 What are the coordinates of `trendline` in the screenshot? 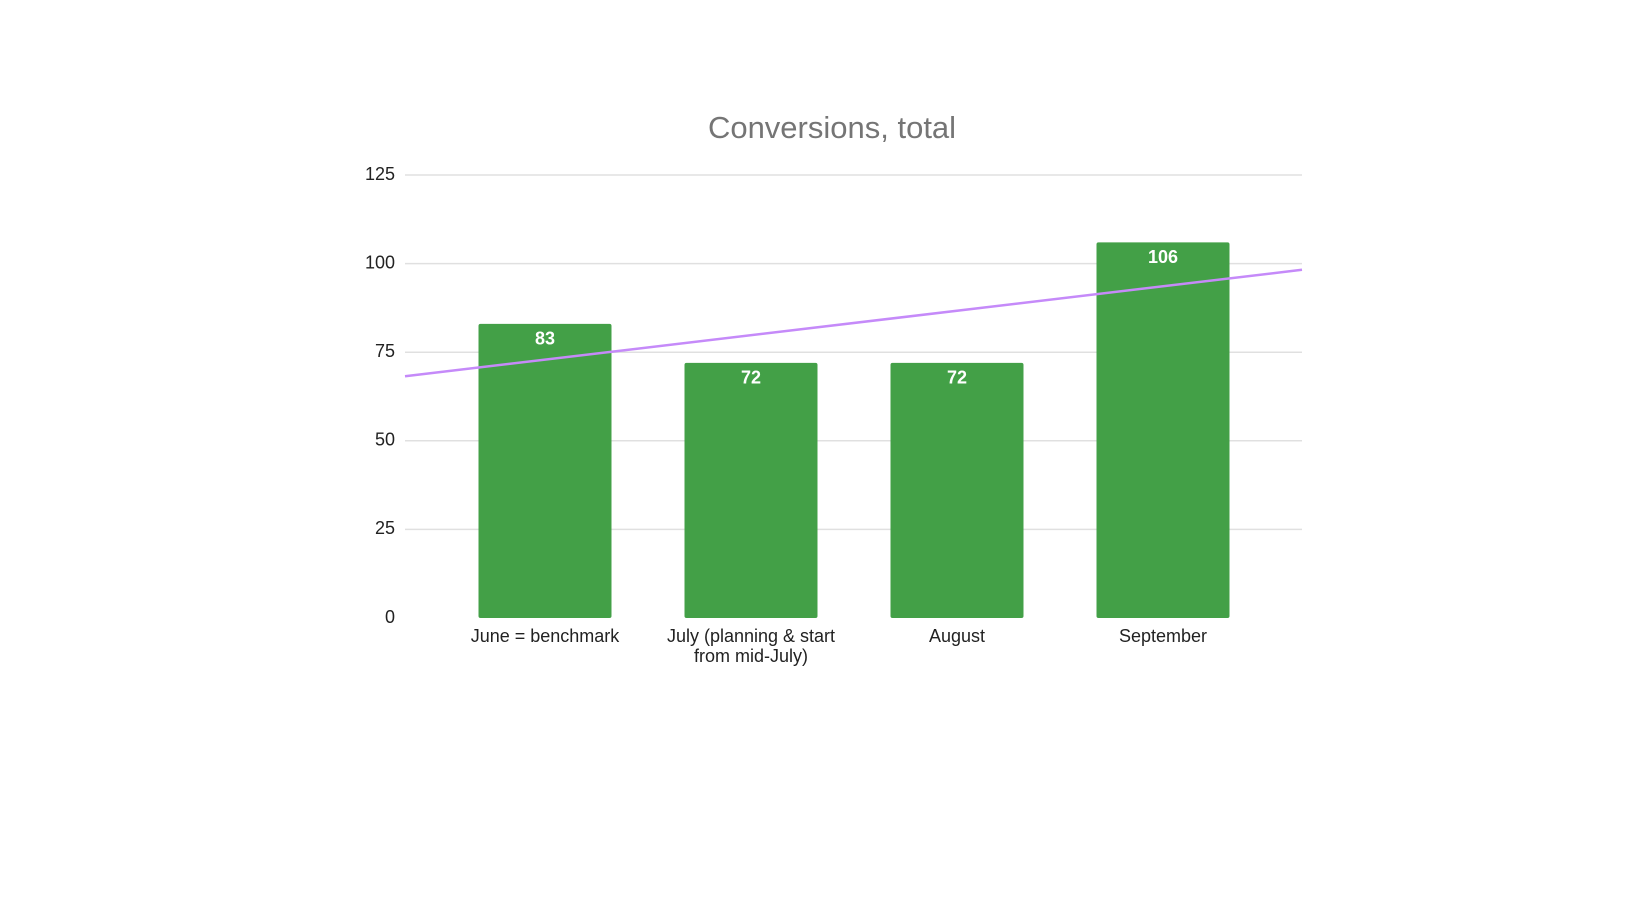 It's located at (853, 323).